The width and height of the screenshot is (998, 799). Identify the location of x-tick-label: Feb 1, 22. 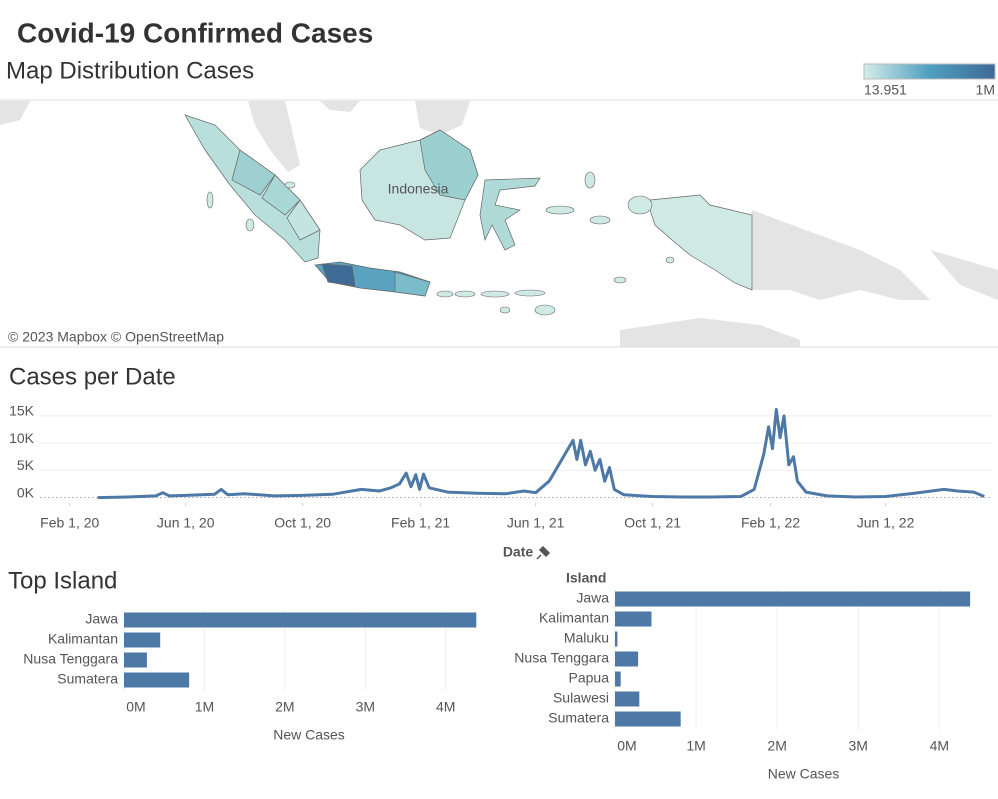
(770, 523).